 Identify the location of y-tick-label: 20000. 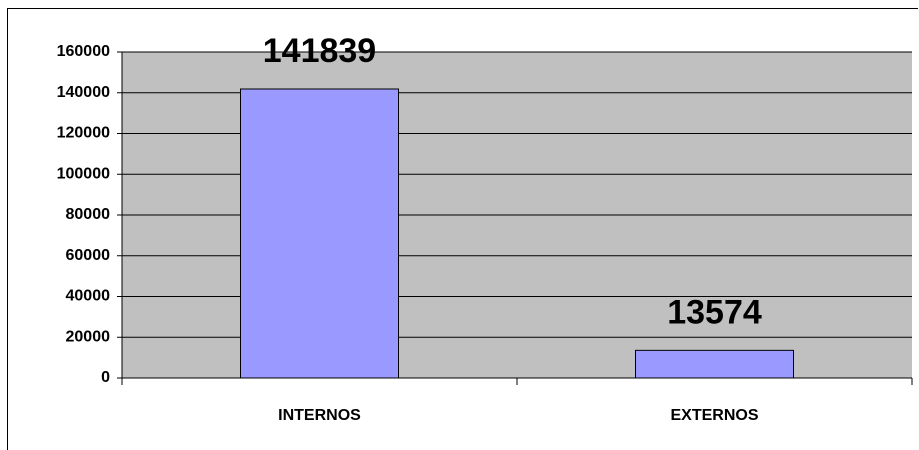
(88, 336).